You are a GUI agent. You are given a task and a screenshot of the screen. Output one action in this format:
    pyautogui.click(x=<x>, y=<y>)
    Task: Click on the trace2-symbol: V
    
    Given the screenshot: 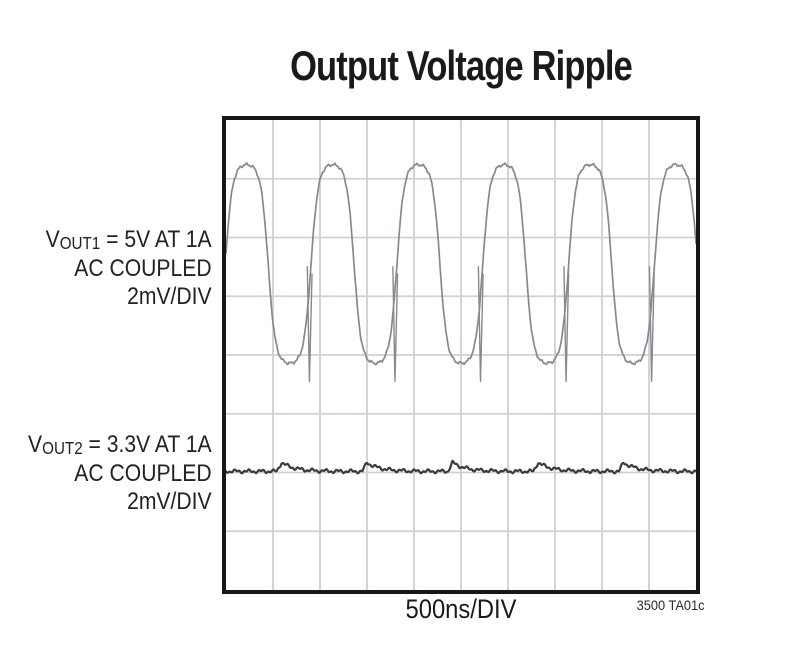 What is the action you would take?
    pyautogui.click(x=35, y=444)
    